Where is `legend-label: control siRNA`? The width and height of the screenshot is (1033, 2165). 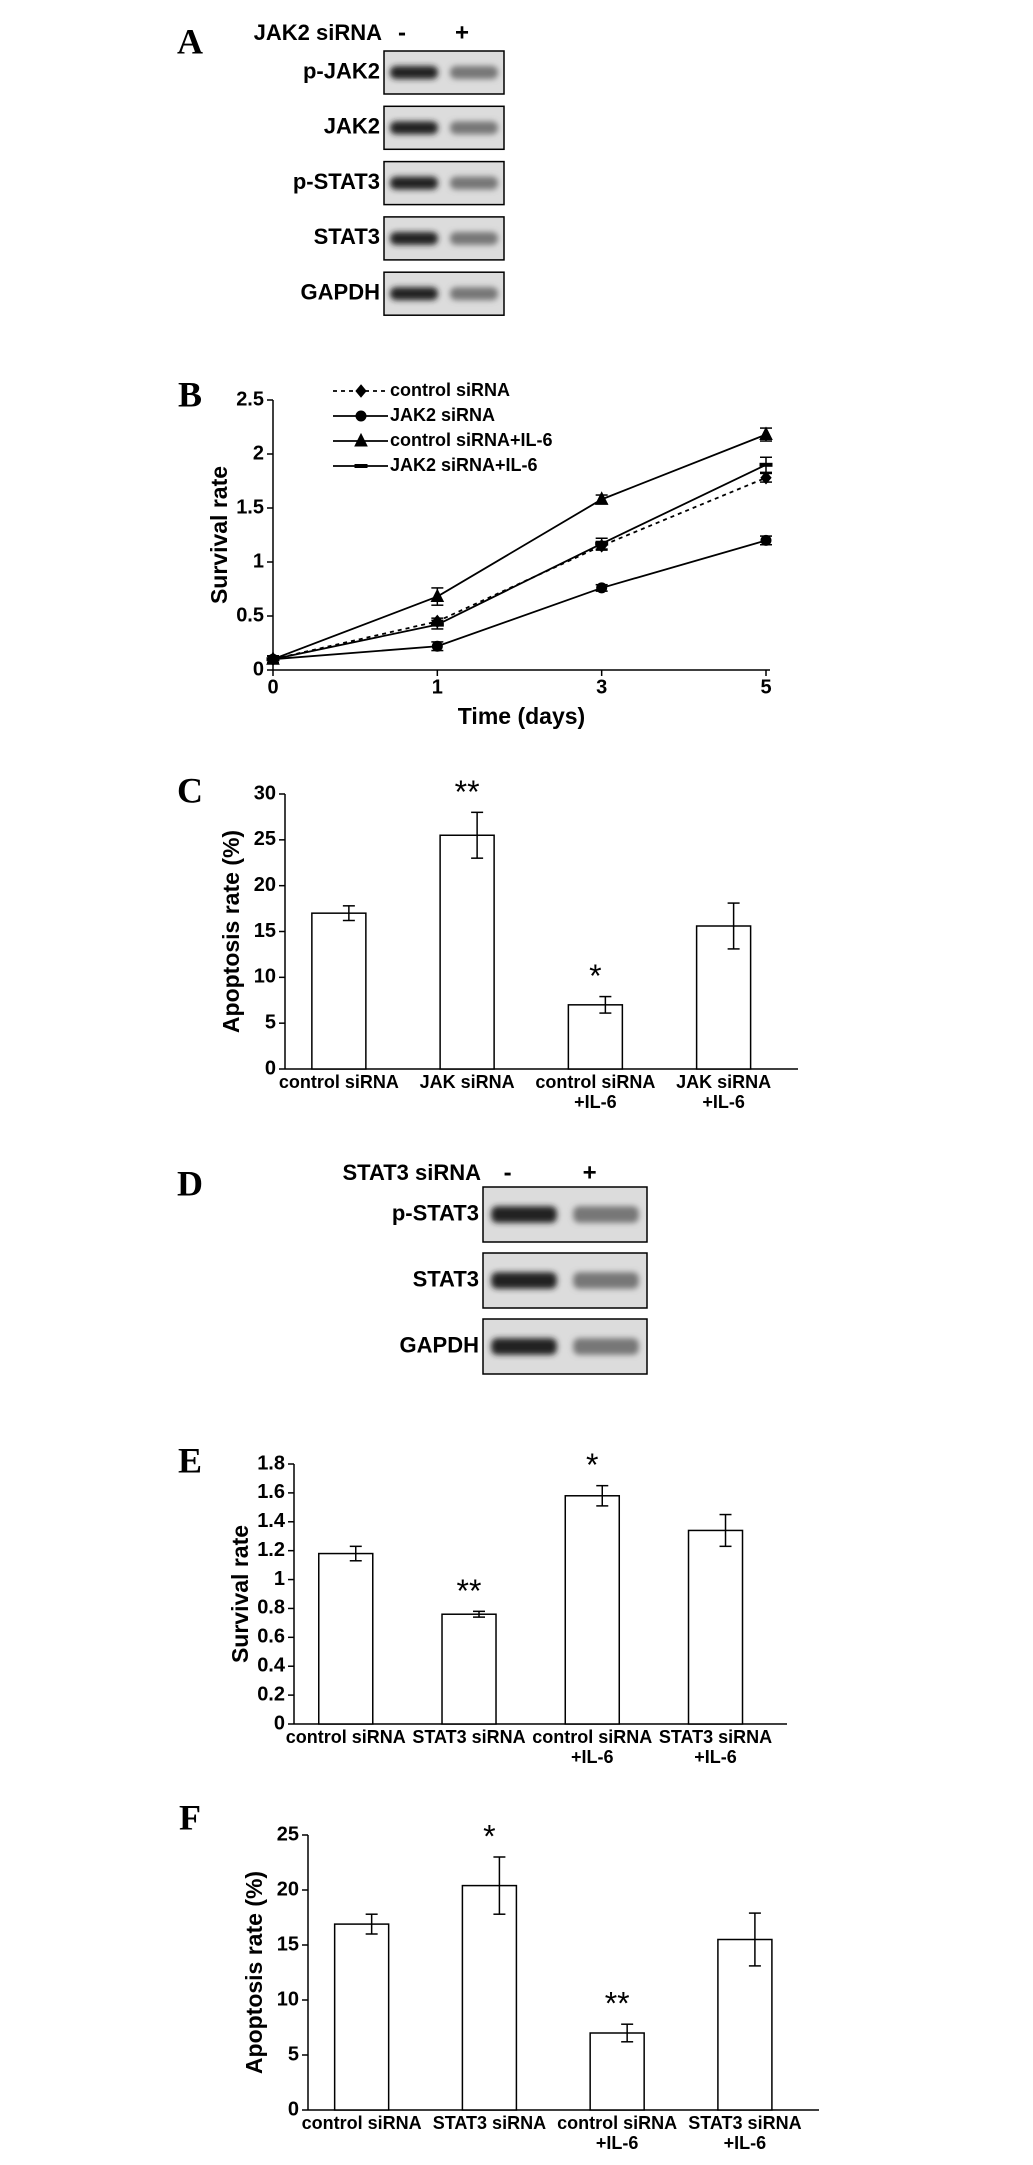
legend-label: control siRNA is located at coordinates (450, 390).